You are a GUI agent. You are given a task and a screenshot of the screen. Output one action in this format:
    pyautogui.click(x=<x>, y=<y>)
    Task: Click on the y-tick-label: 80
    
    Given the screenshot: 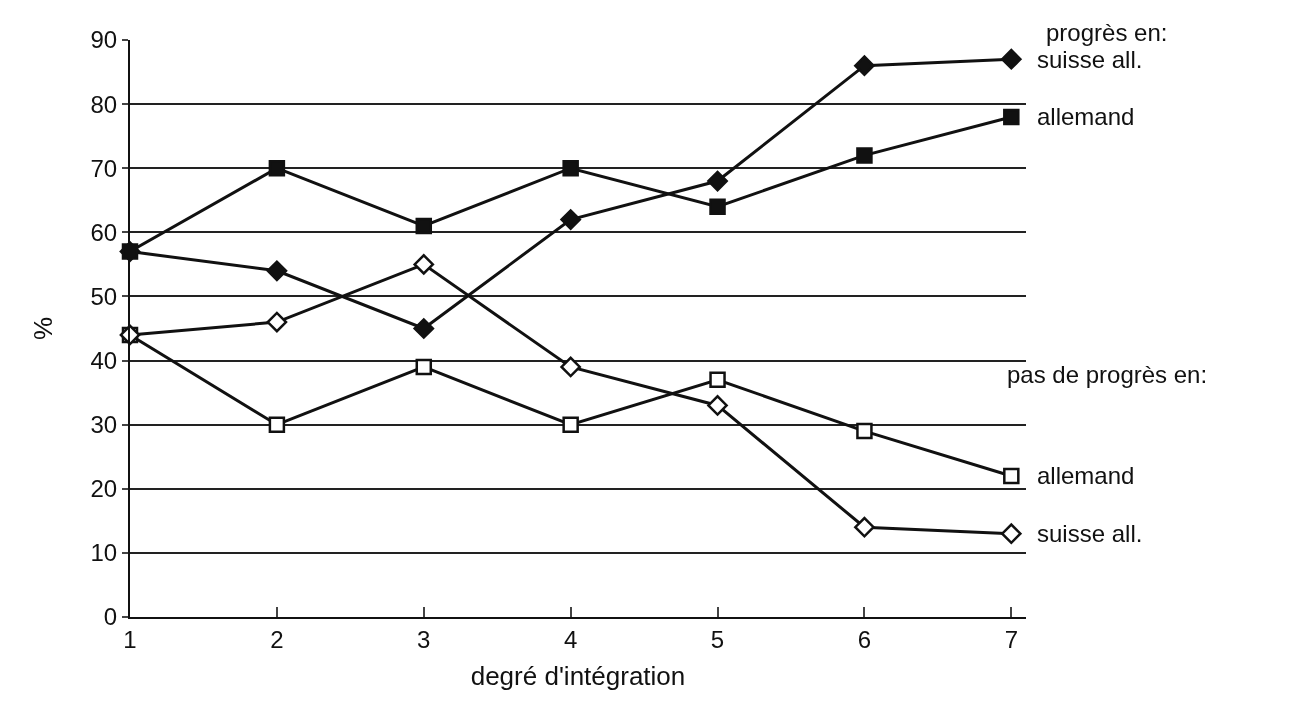 What is the action you would take?
    pyautogui.click(x=104, y=104)
    